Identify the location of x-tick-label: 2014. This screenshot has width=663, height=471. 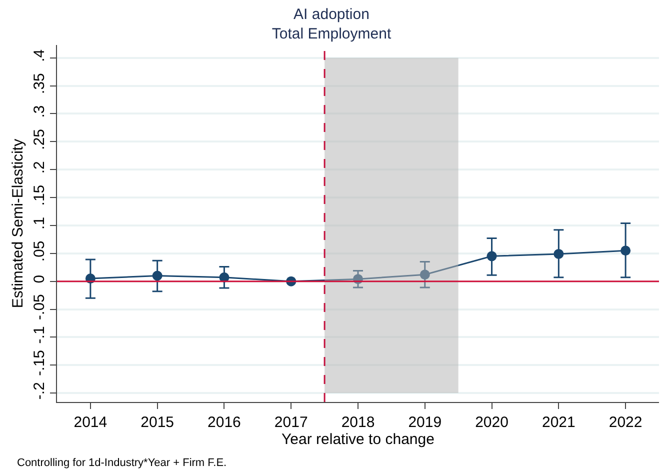
(91, 422).